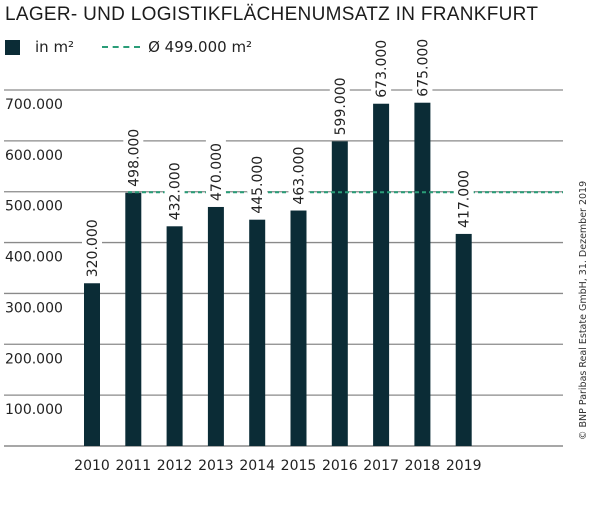 This screenshot has width=600, height=514. What do you see at coordinates (257, 466) in the screenshot?
I see `x-tick-label: 2014` at bounding box center [257, 466].